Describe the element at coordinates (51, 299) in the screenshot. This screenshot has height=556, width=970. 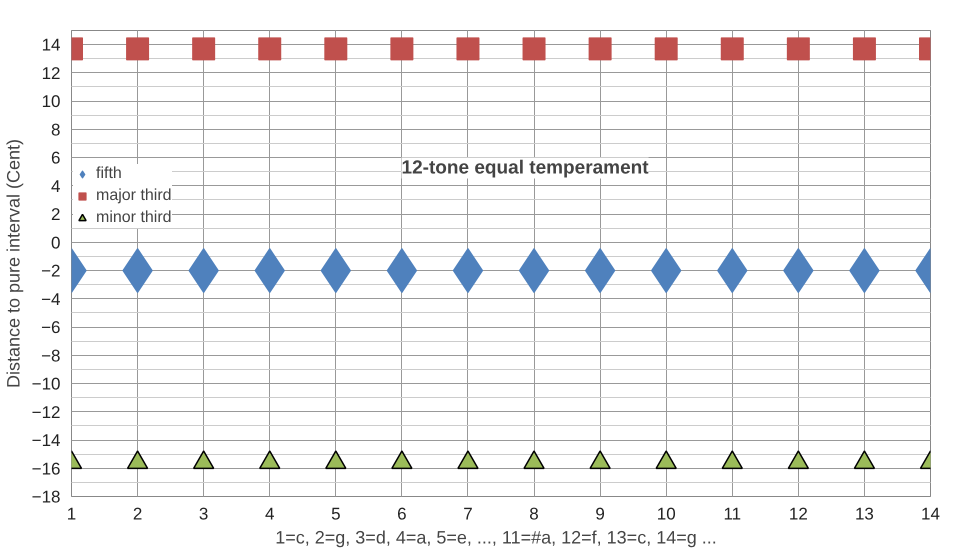
I see `y-tick-label: −4` at that location.